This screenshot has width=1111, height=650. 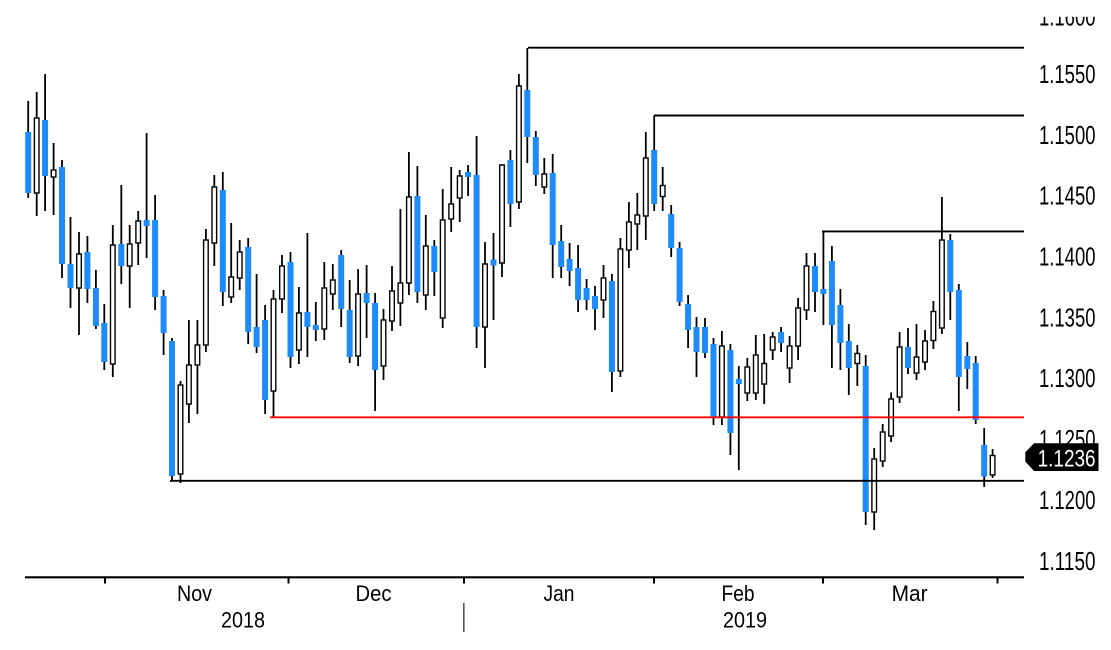 I want to click on svg-text: 1.1150, so click(x=1067, y=562).